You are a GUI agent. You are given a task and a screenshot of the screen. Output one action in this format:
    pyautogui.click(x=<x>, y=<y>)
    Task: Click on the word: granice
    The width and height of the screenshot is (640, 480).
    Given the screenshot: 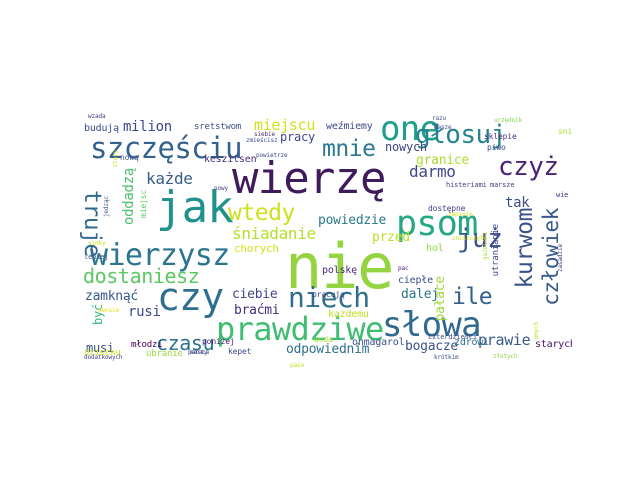 What is the action you would take?
    pyautogui.click(x=442, y=160)
    